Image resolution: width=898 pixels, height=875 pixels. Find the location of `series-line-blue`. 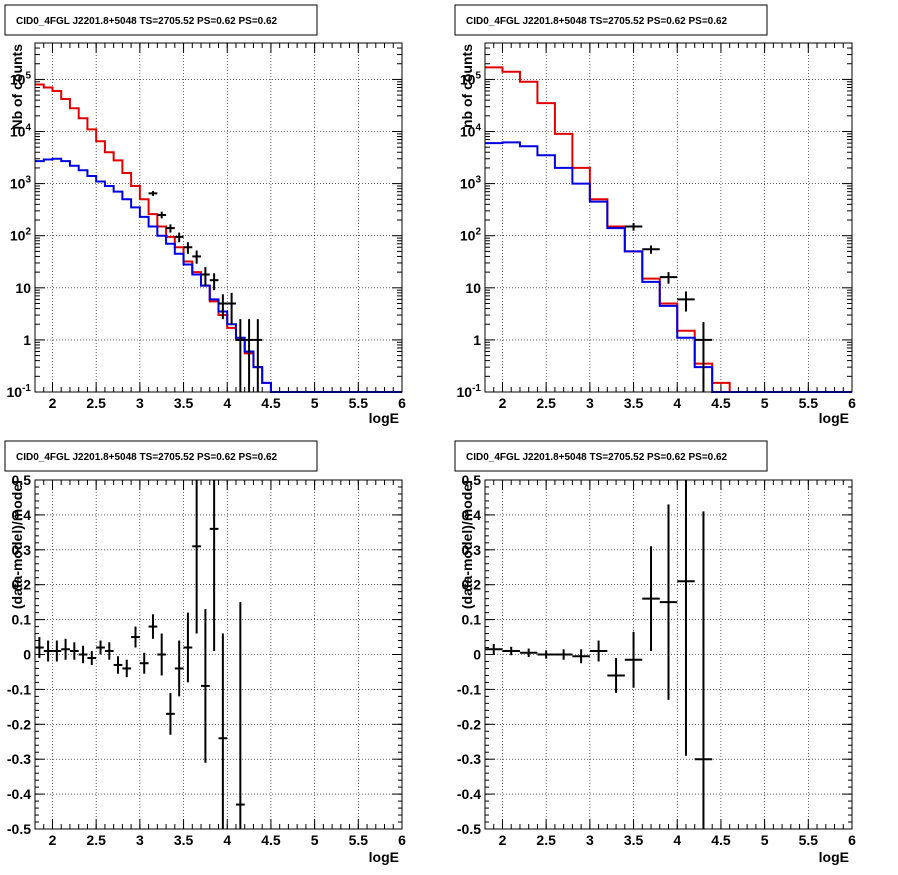

series-line-blue is located at coordinates (668, 267).